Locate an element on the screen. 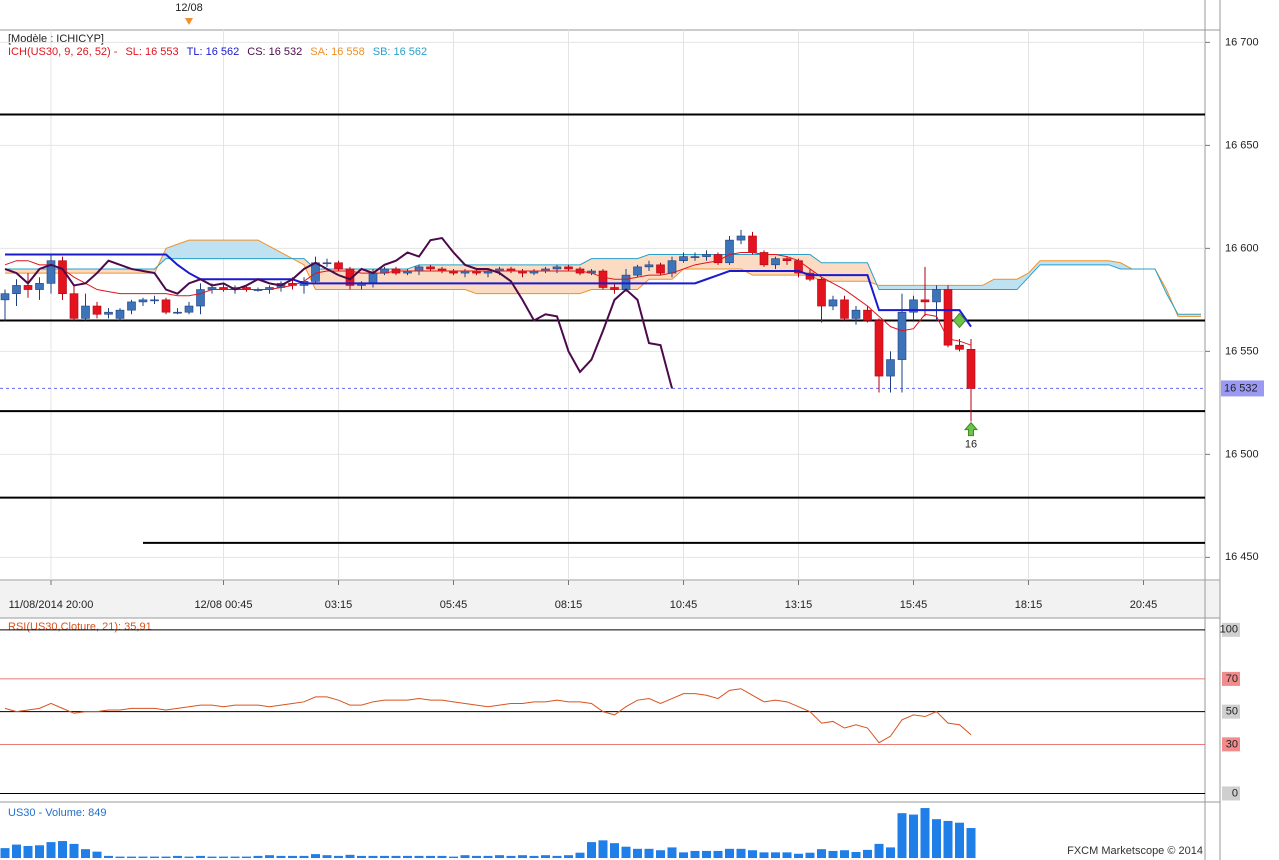 This screenshot has width=1279, height=860. rsi-line is located at coordinates (488, 716).